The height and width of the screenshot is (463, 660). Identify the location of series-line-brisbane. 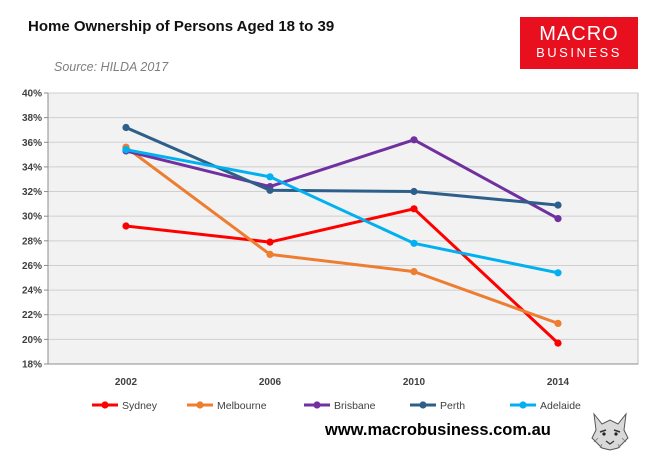
(342, 179).